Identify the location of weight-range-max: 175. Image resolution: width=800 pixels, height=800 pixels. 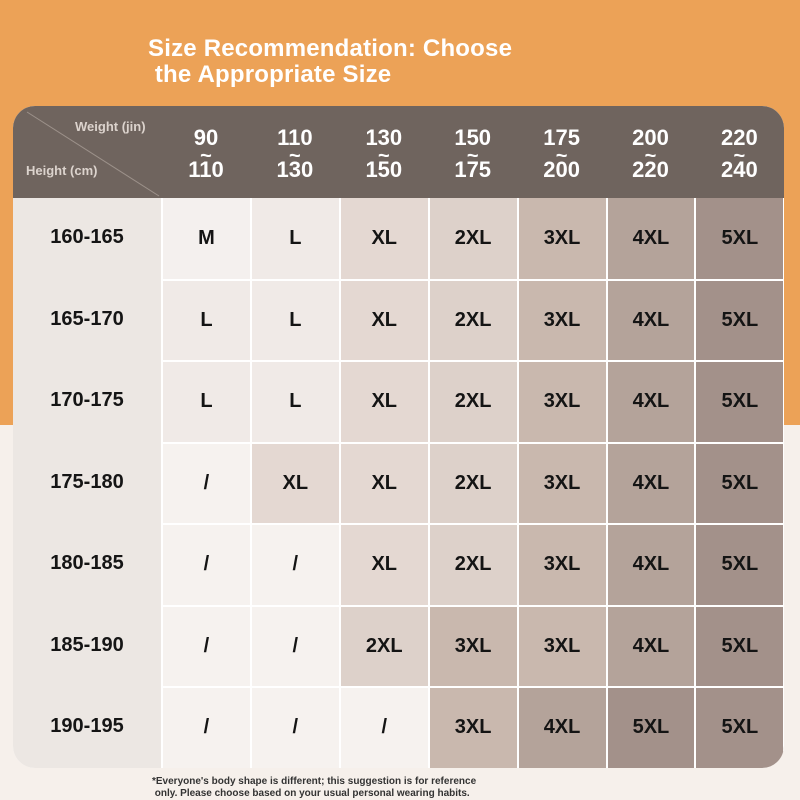
(473, 170).